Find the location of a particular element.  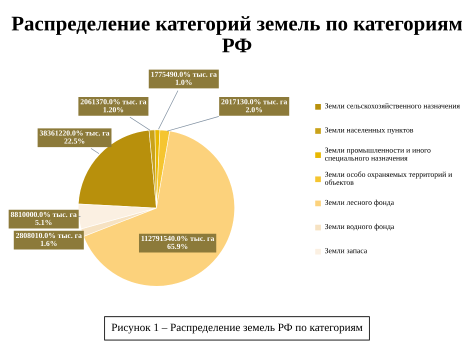

chart-title: Распределение категорий земель по категориям РФ is located at coordinates (237, 34).